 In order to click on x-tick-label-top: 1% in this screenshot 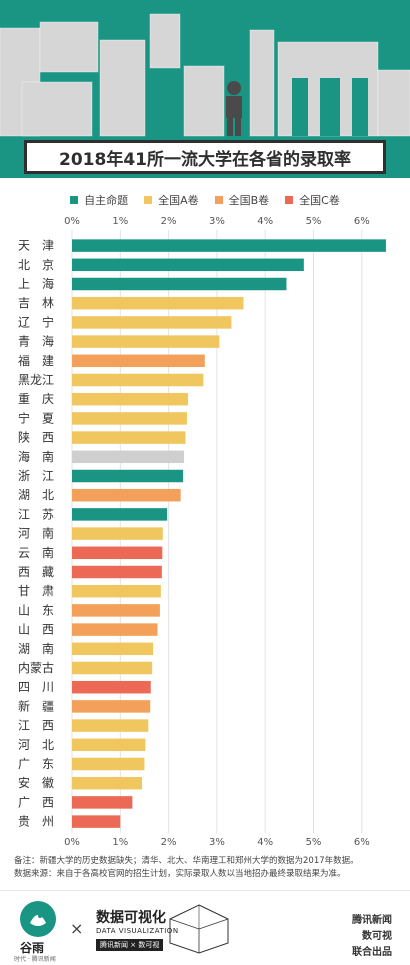, I will do `click(120, 221)`.